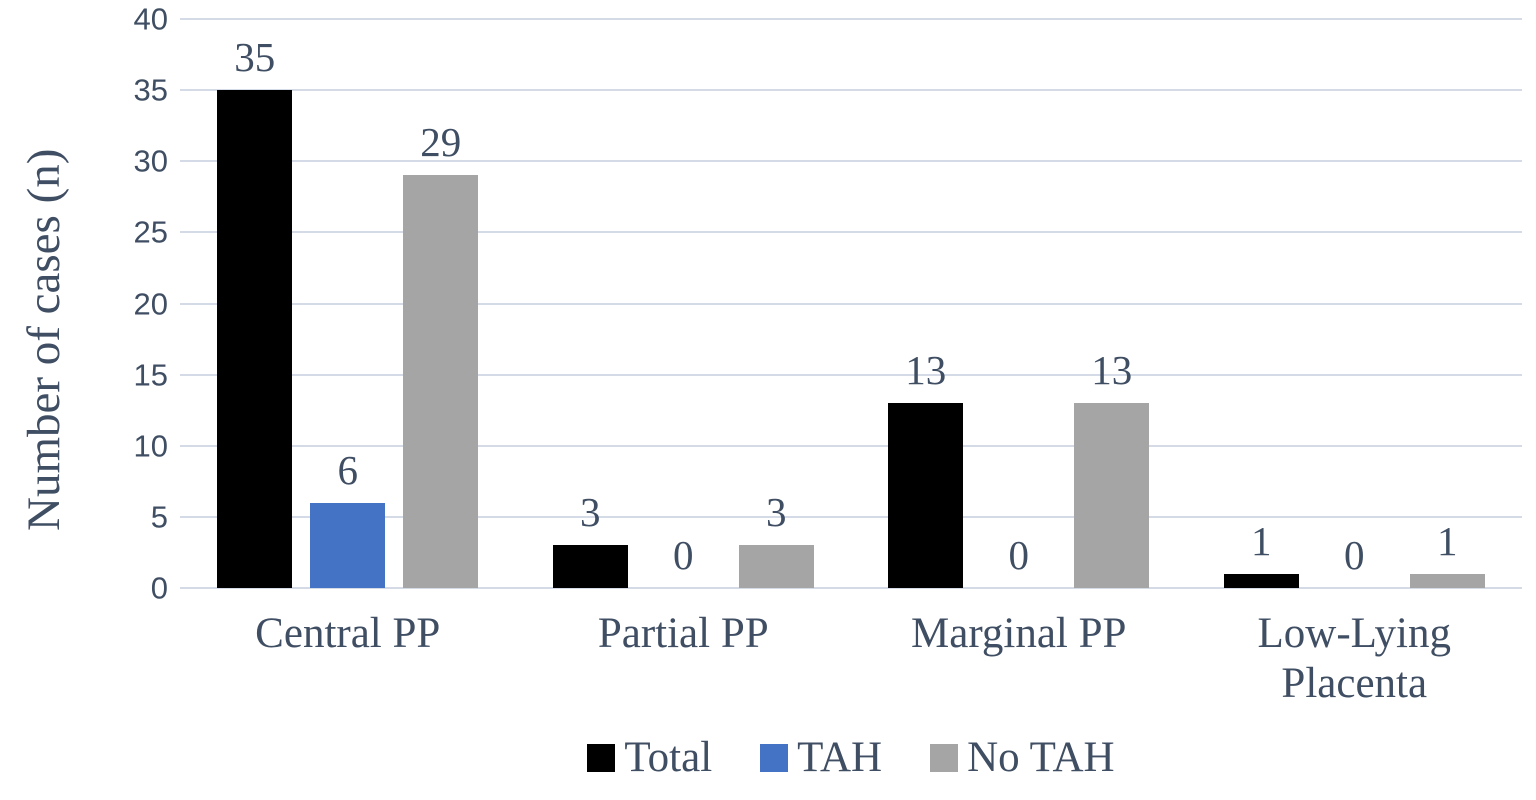 The height and width of the screenshot is (800, 1536). I want to click on legend-label-tah: TAH, so click(840, 757).